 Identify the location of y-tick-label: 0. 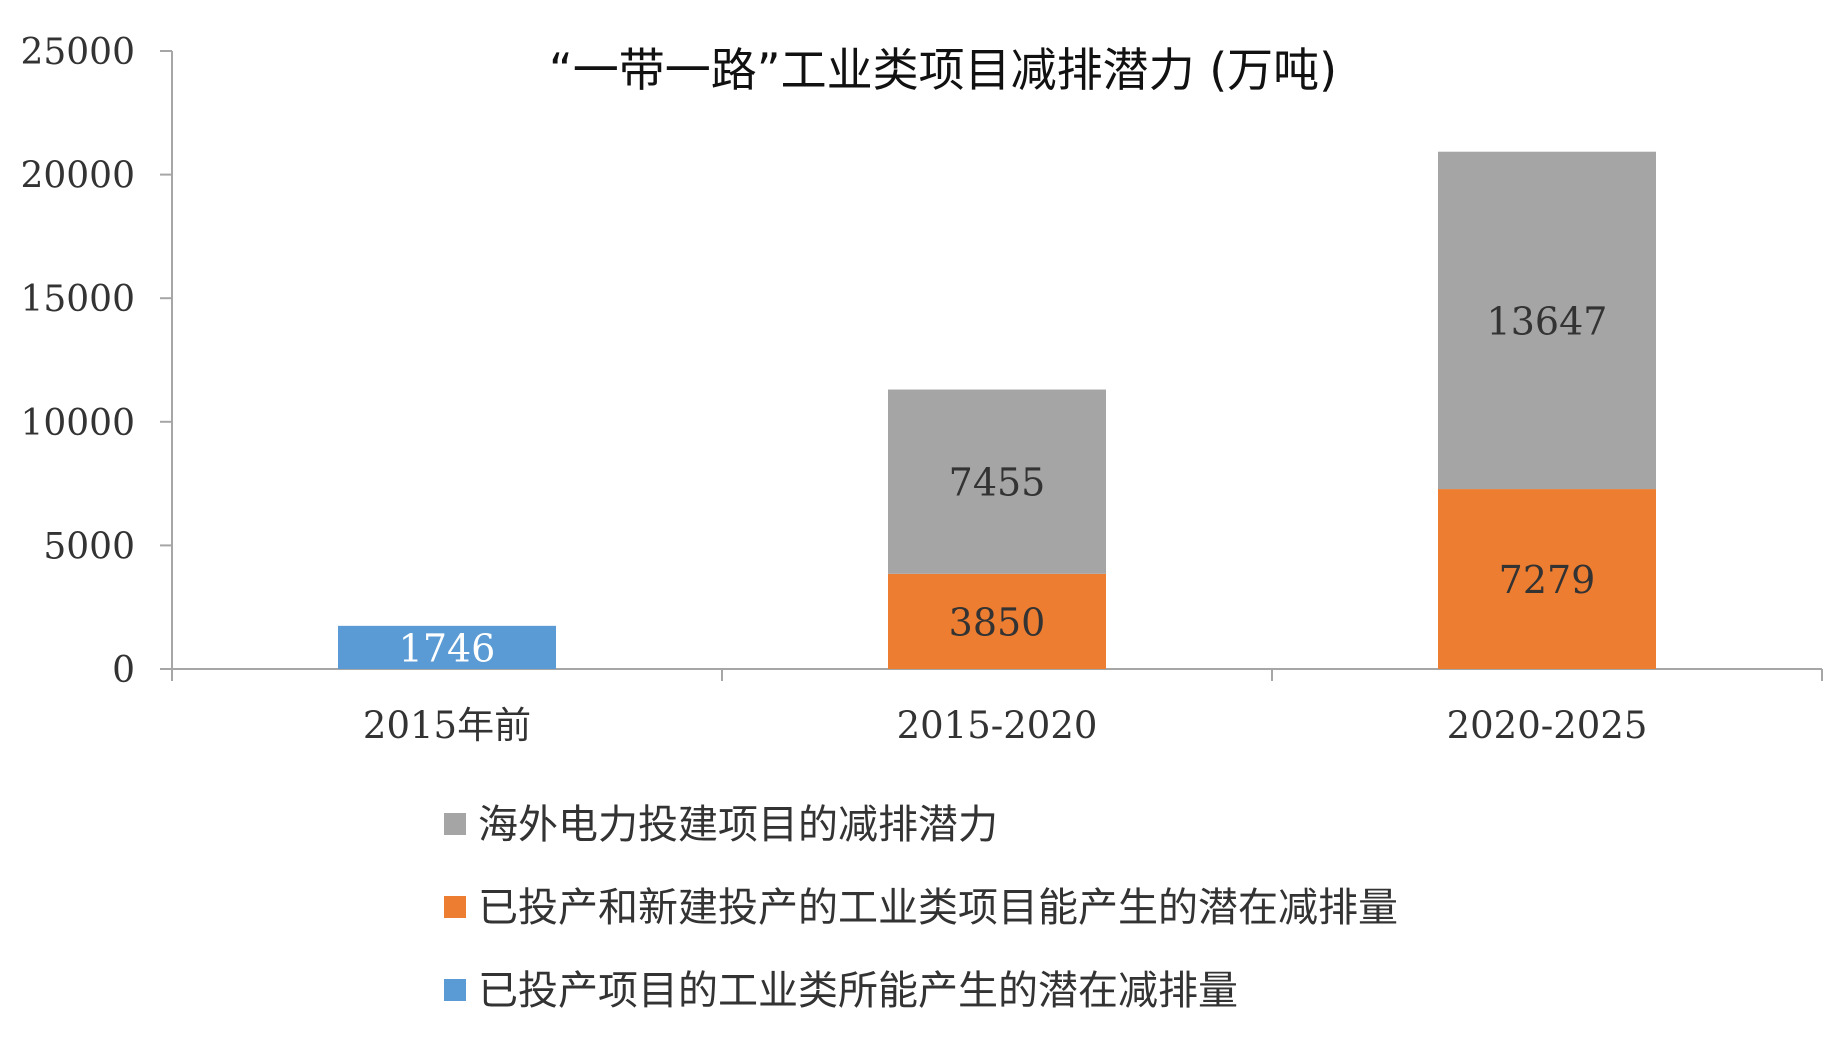
(123, 670).